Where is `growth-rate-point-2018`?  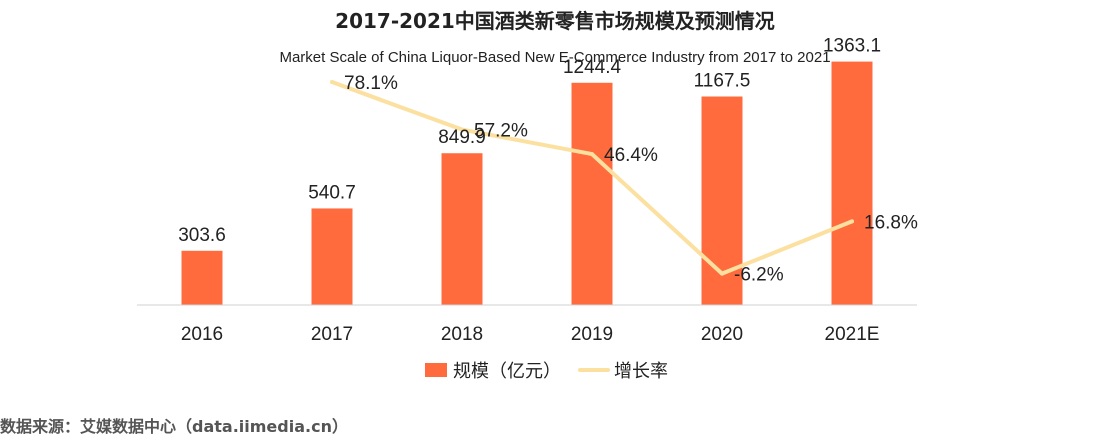
growth-rate-point-2018 is located at coordinates (462, 129).